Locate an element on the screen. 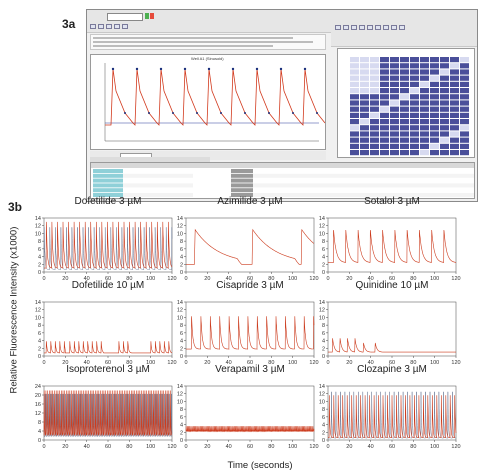 Image resolution: width=502 pixels, height=476 pixels. layout-icon is located at coordinates (370, 27).